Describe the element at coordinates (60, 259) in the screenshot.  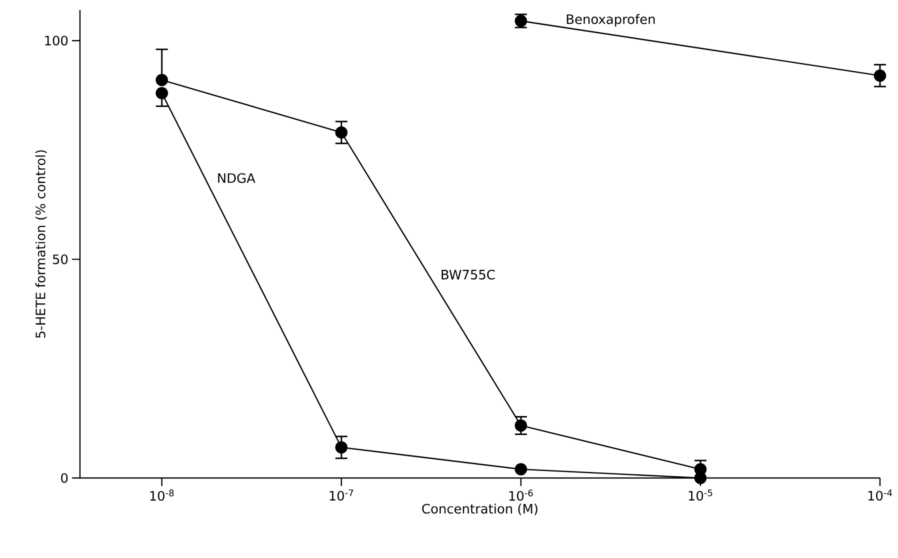
I see `y-tick-label: 50` at that location.